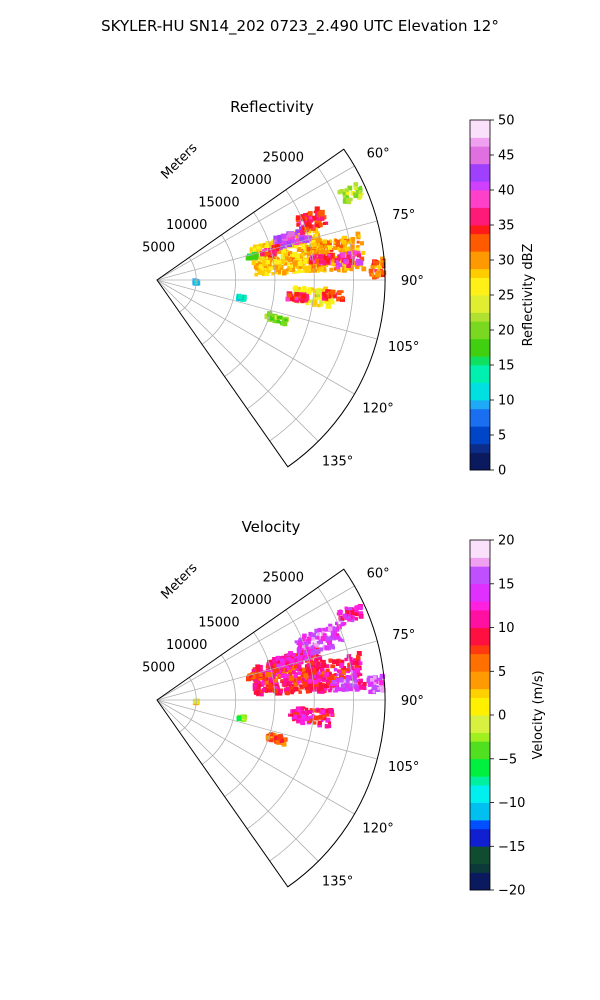  I want to click on velocity-colorbar-swatches, so click(480, 715).